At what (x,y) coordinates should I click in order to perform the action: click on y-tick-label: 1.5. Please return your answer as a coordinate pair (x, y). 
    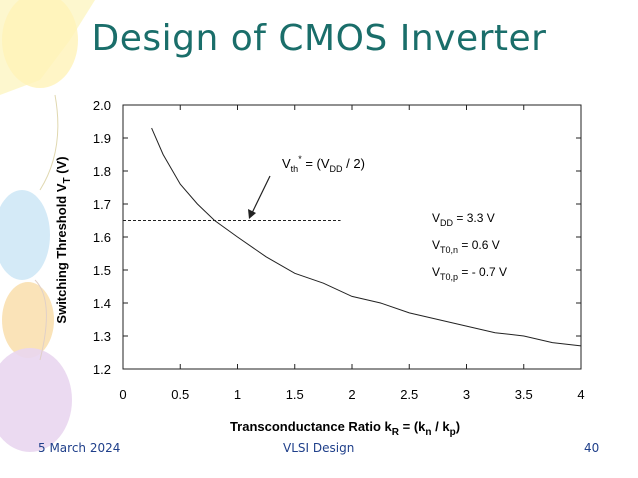
    Looking at the image, I should click on (102, 270).